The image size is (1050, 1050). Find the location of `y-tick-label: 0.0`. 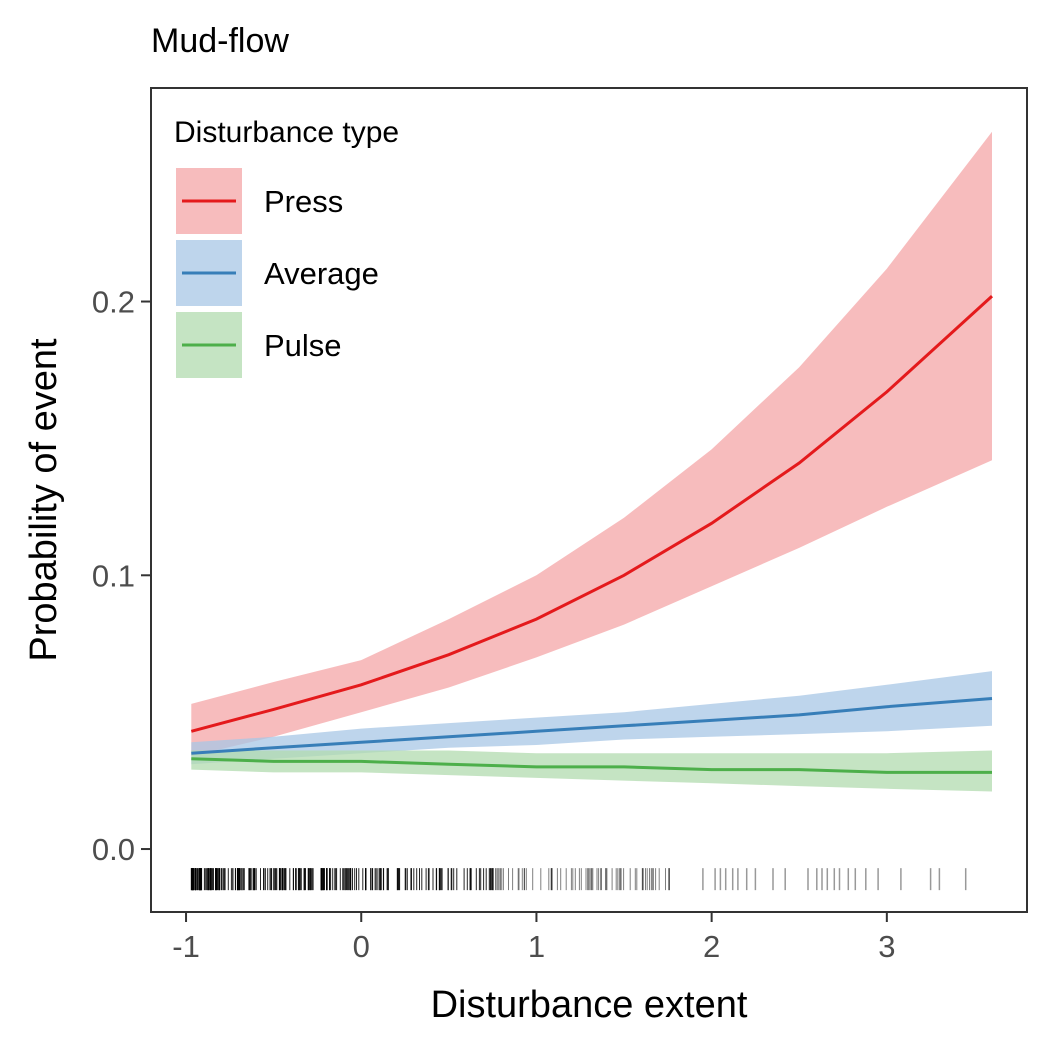

y-tick-label: 0.0 is located at coordinates (113, 849).